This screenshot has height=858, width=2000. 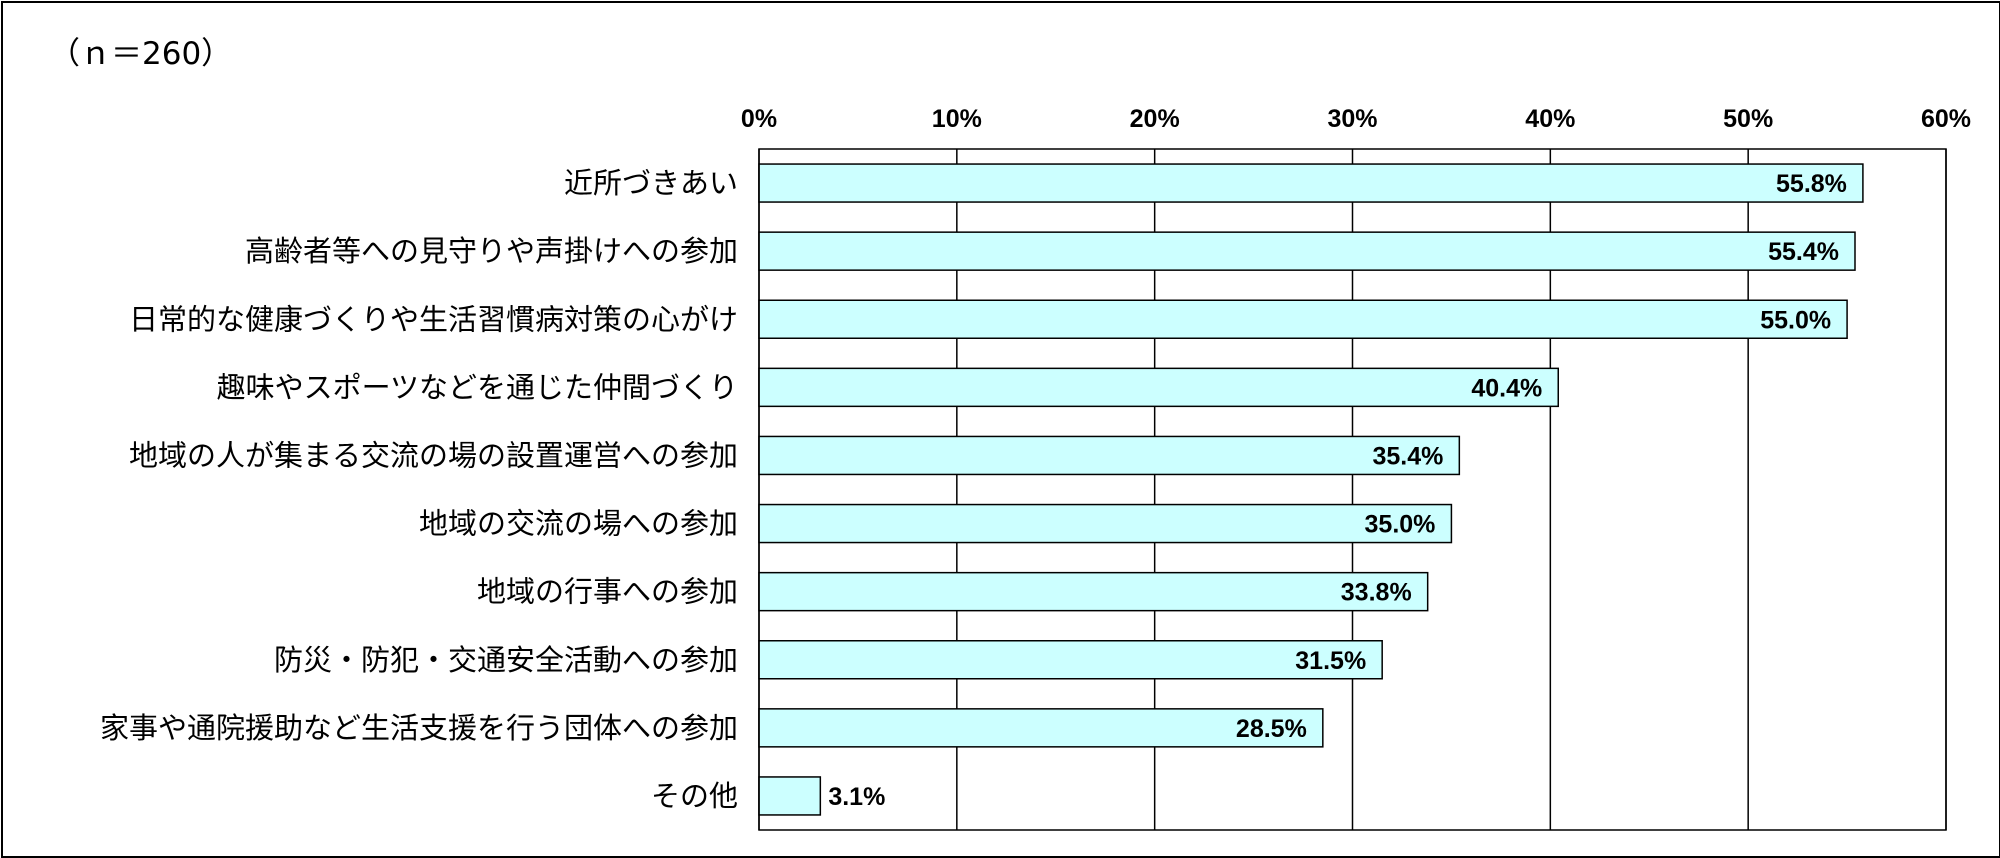 What do you see at coordinates (491, 251) in the screenshot?
I see `category-label: 高齢者等への見守りや声掛けへの参加` at bounding box center [491, 251].